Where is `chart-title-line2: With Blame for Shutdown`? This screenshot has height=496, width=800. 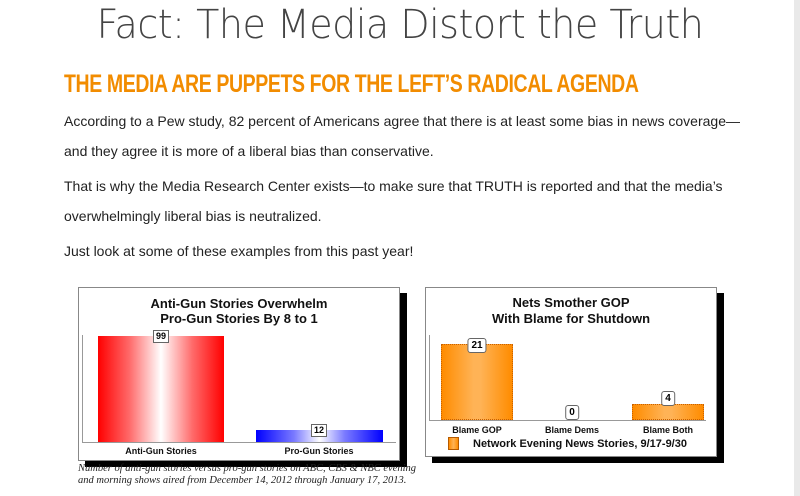
chart-title-line2: With Blame for Shutdown is located at coordinates (571, 318).